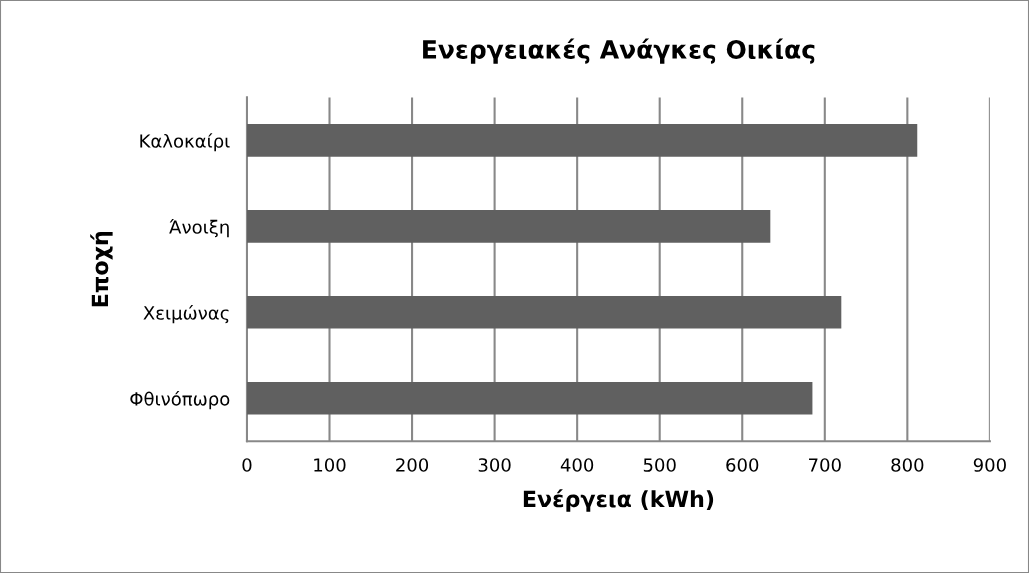 This screenshot has height=573, width=1029. I want to click on y-tick-label: Φθινόπωρο, so click(180, 400).